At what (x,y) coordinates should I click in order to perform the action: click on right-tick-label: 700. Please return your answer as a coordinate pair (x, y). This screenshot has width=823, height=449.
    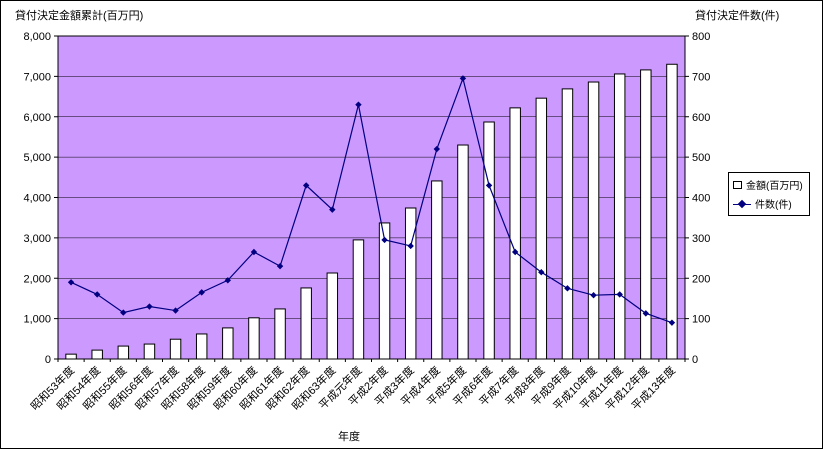
    Looking at the image, I should click on (701, 77).